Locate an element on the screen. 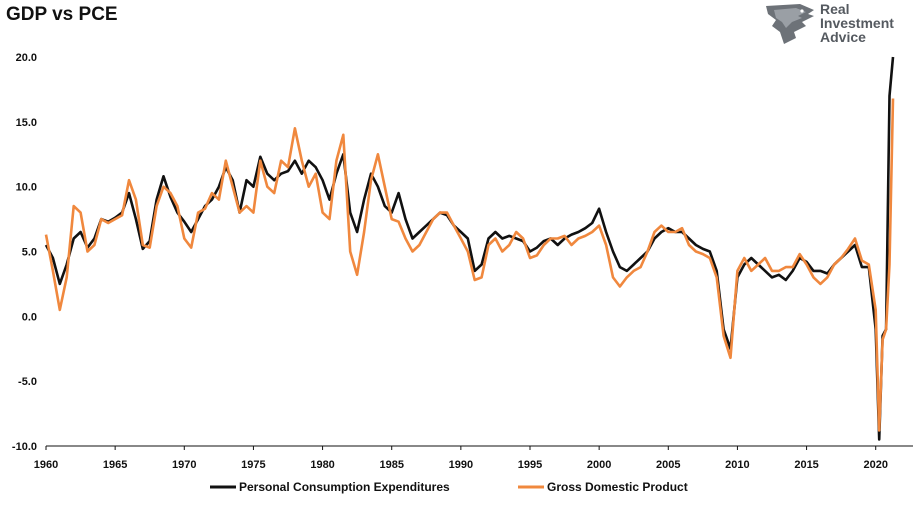 This screenshot has width=919, height=509. x-tick-label: 2015 is located at coordinates (806, 465).